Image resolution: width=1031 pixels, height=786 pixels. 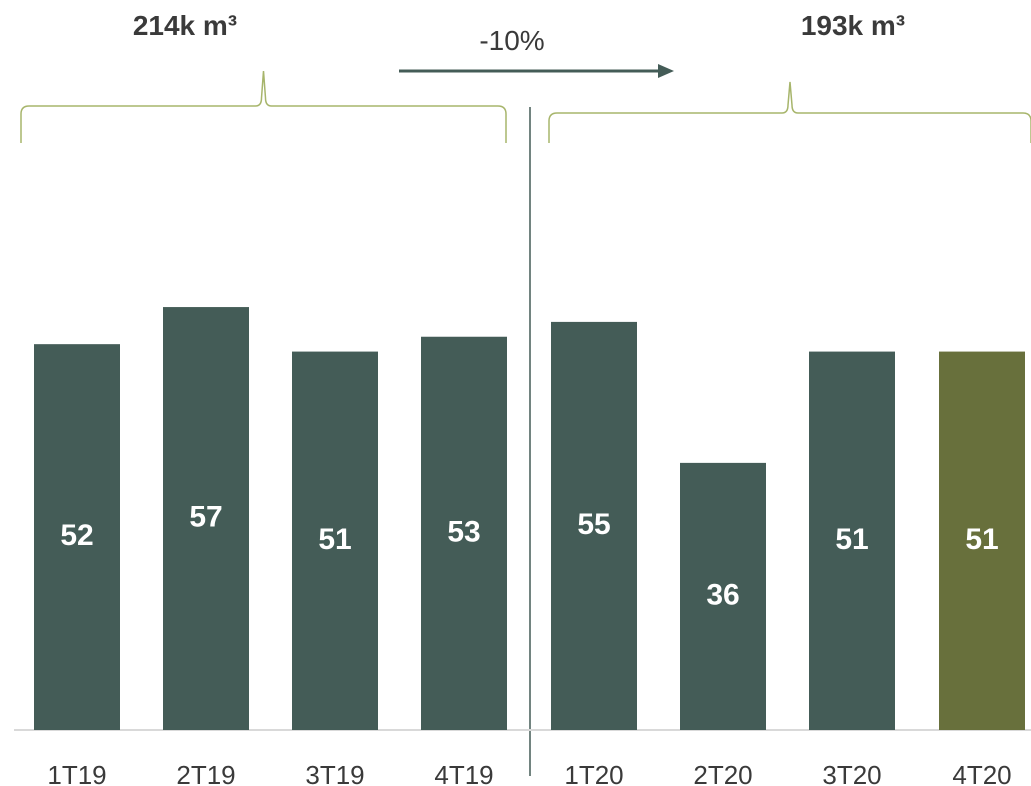 What do you see at coordinates (334, 773) in the screenshot?
I see `x-tick-label: 3T19` at bounding box center [334, 773].